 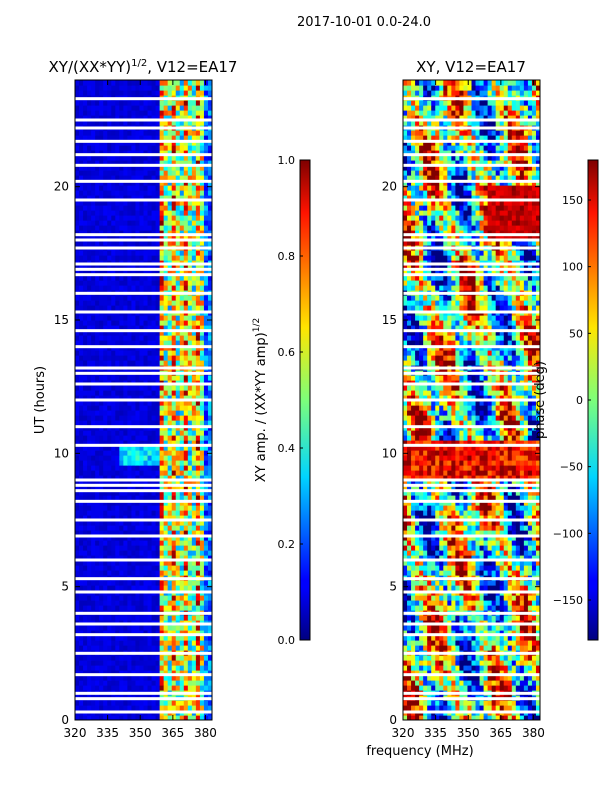 I want to click on left-heatmap-gap, so click(x=143, y=520).